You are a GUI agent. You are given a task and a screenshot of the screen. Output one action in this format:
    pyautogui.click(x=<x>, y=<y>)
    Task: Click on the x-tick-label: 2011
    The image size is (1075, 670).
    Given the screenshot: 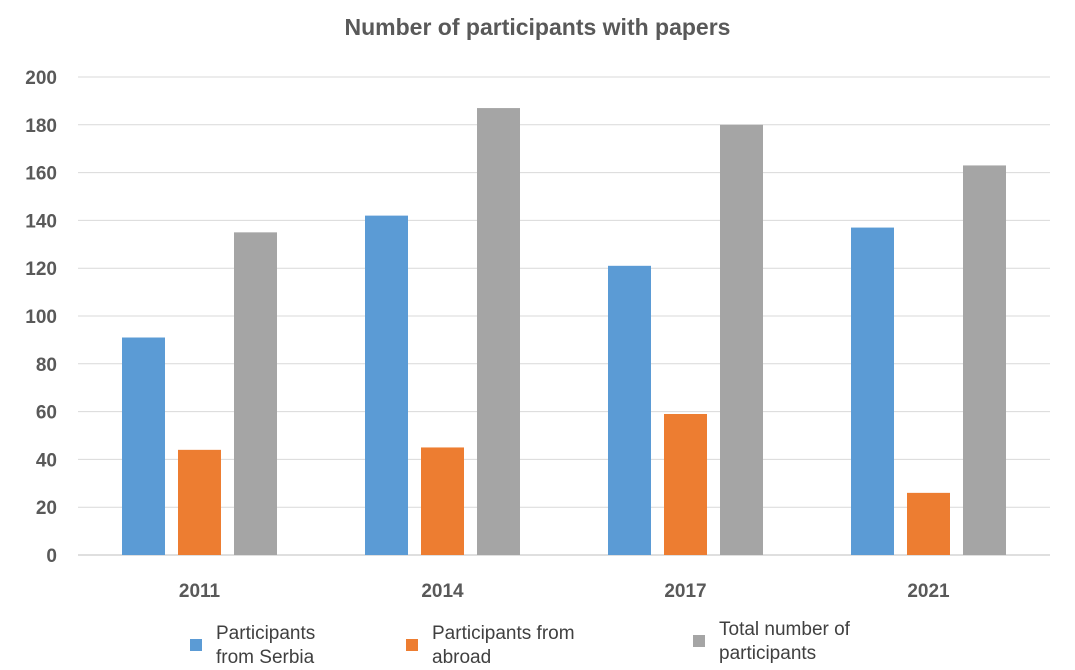 What is the action you would take?
    pyautogui.click(x=200, y=591)
    